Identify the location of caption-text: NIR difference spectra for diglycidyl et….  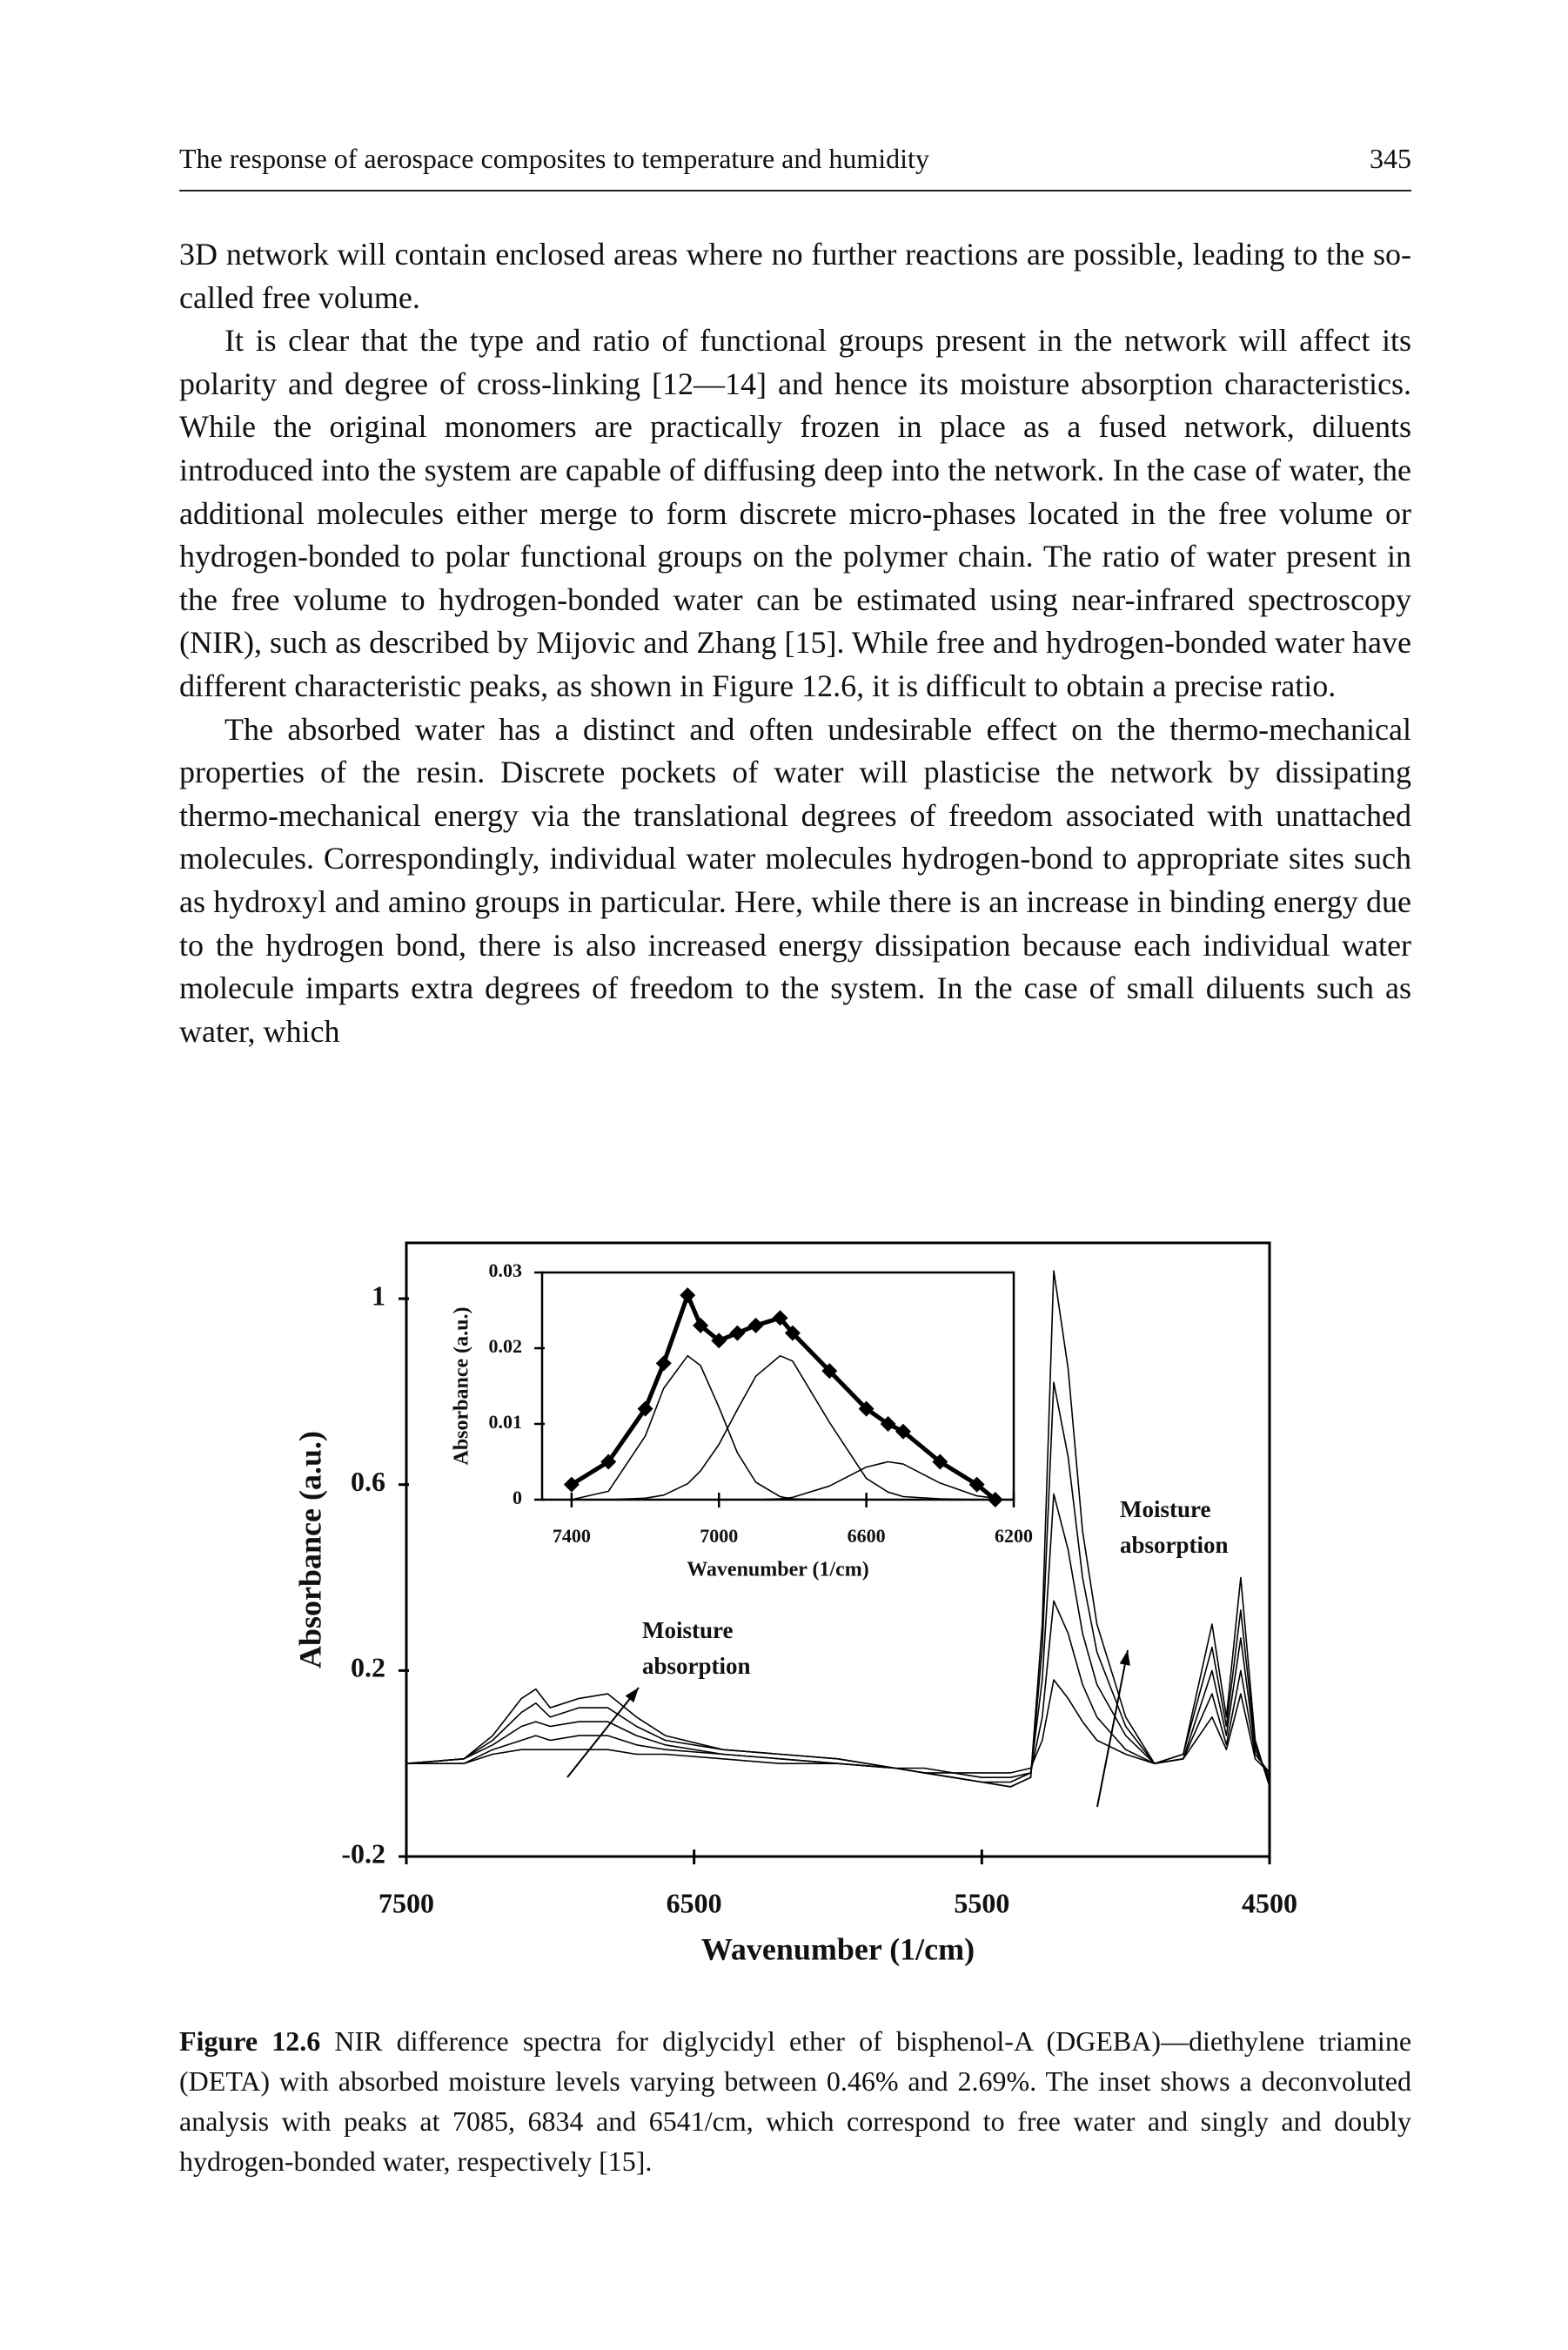
(796, 2101).